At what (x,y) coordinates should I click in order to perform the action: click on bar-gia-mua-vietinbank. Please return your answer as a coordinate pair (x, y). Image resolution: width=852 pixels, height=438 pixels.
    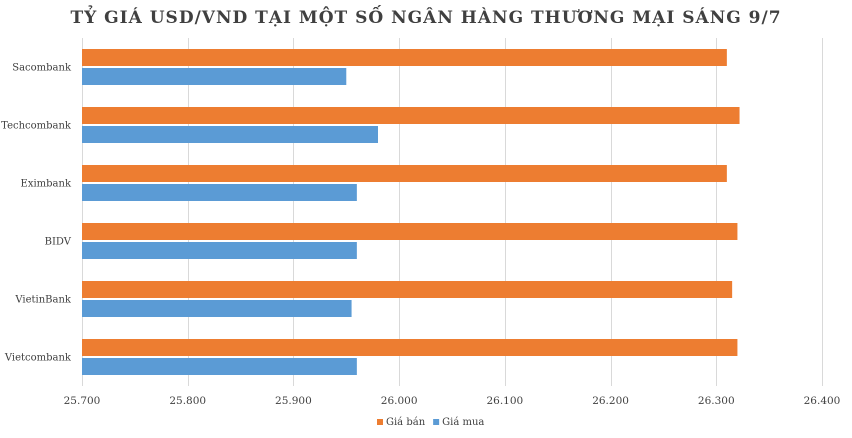
    Looking at the image, I should click on (217, 308).